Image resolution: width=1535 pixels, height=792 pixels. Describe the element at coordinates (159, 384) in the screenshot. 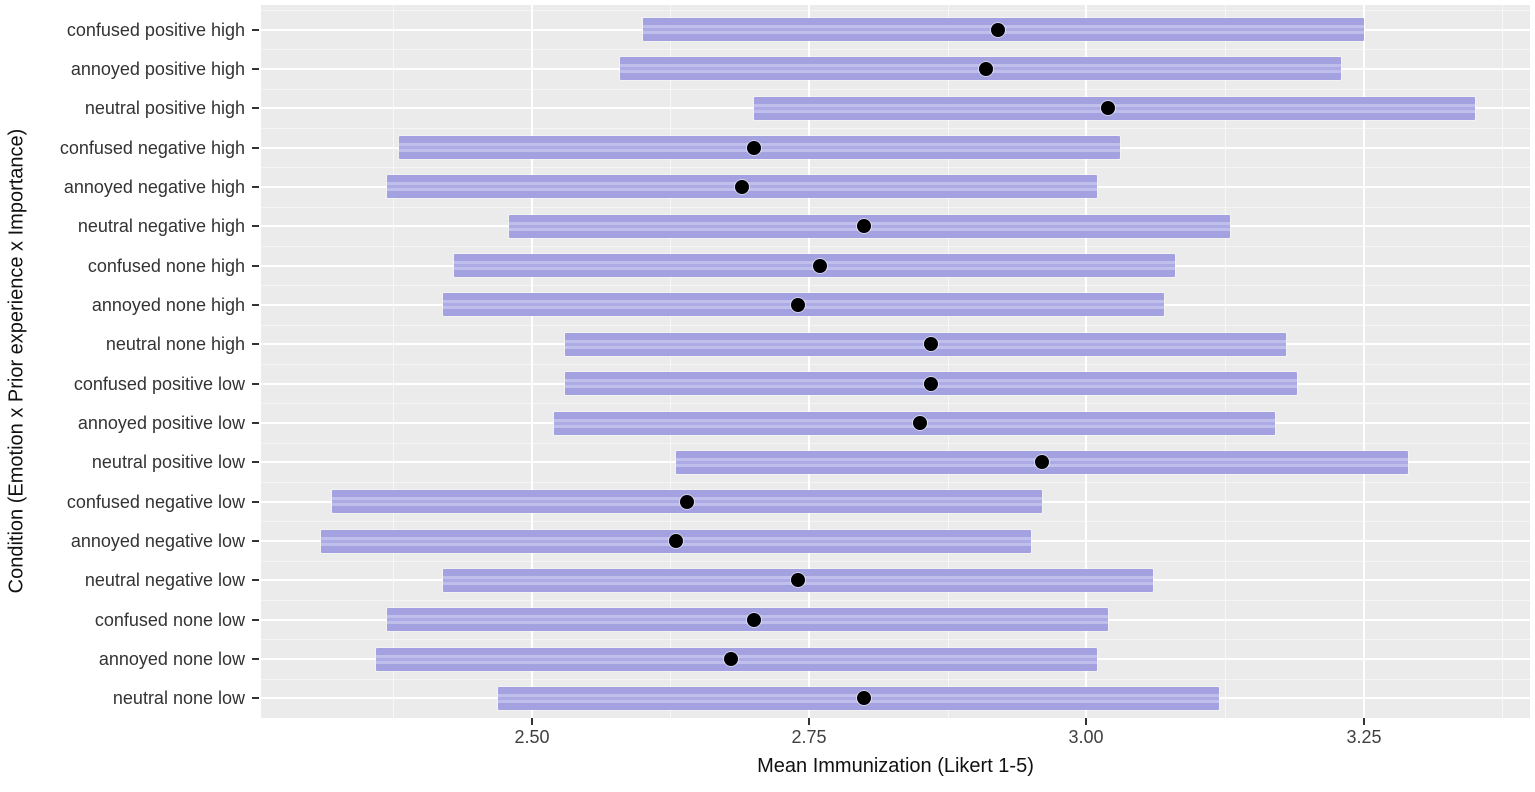

I see `y-axis-label: confused positive low` at that location.